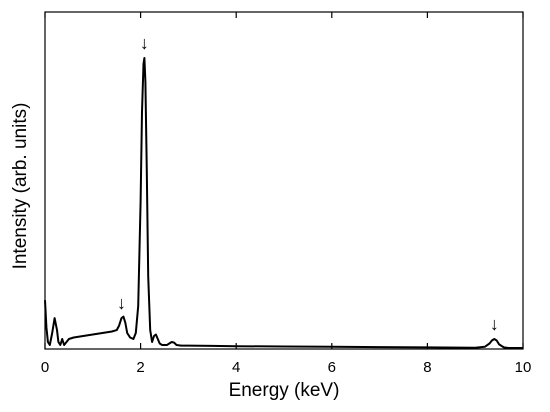  Describe the element at coordinates (236, 367) in the screenshot. I see `x-tick-label: 4` at that location.